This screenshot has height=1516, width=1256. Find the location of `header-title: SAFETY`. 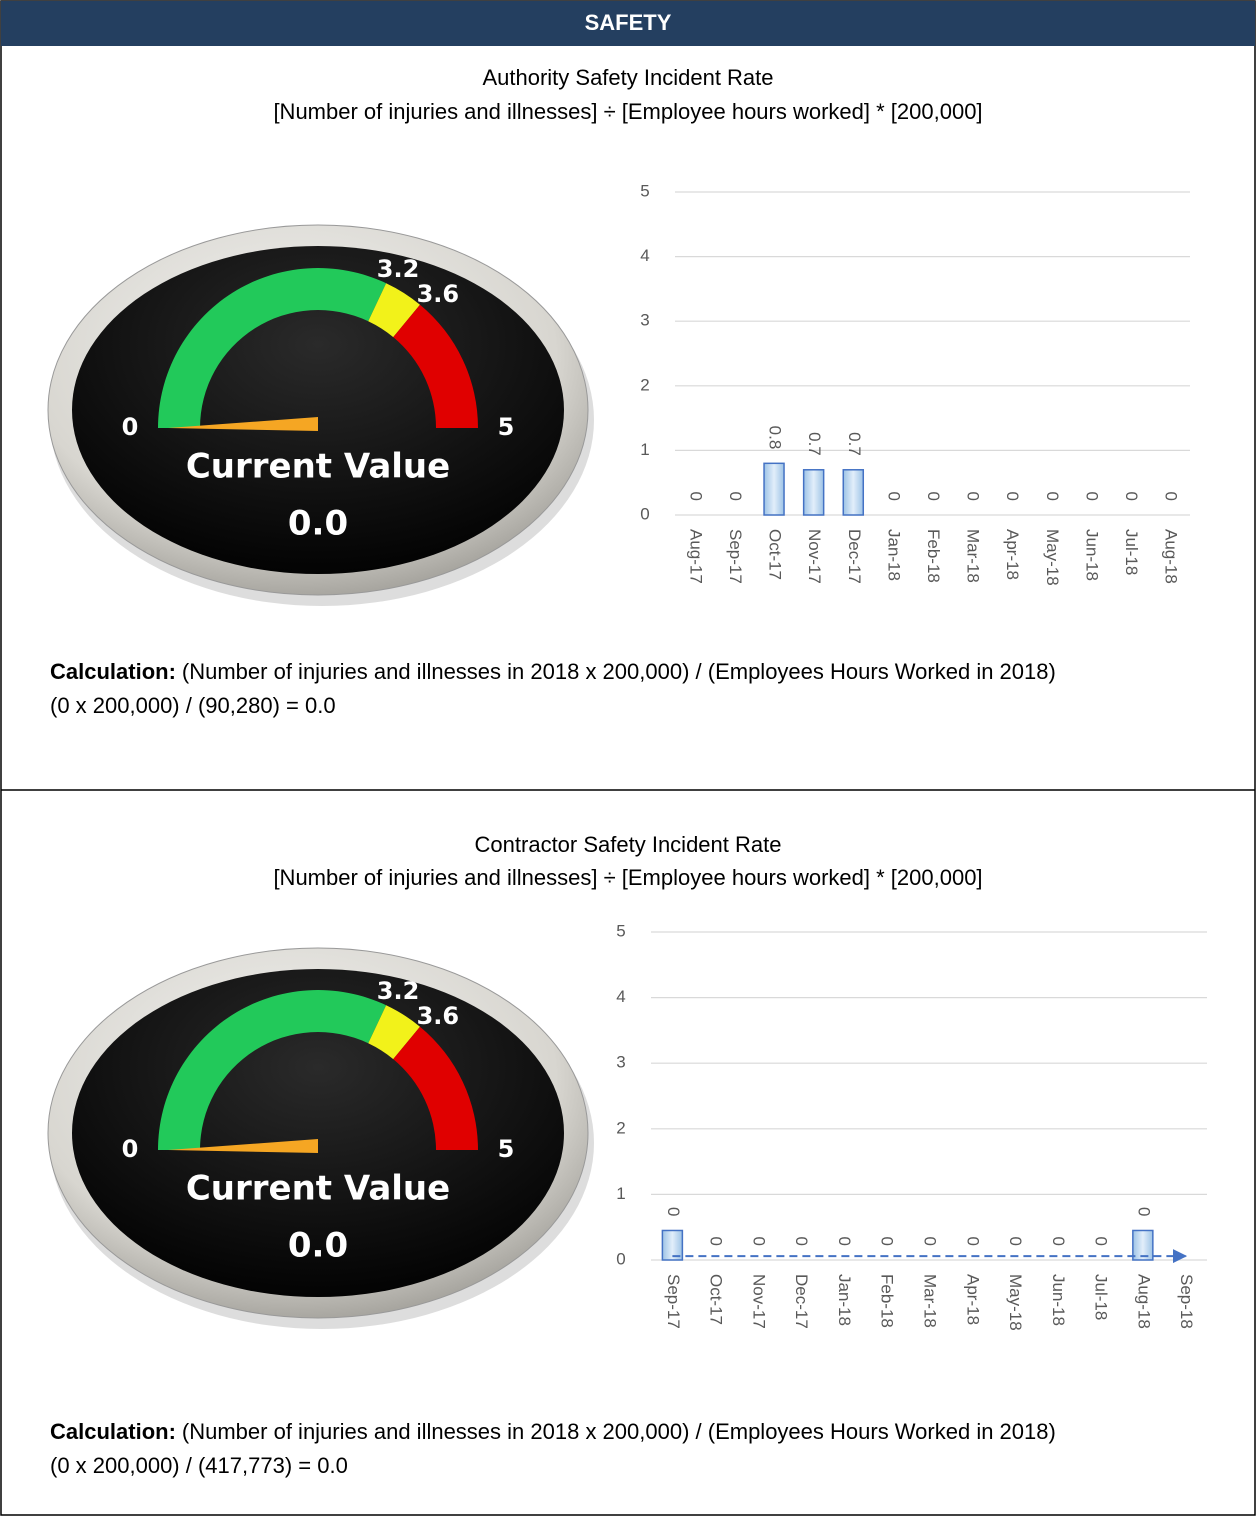

header-title: SAFETY is located at coordinates (628, 22).